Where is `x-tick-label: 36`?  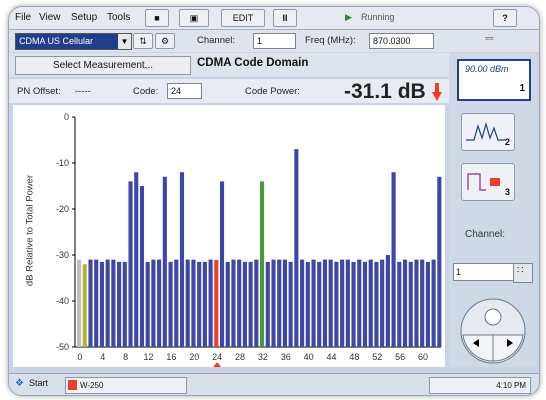 x-tick-label: 36 is located at coordinates (286, 357).